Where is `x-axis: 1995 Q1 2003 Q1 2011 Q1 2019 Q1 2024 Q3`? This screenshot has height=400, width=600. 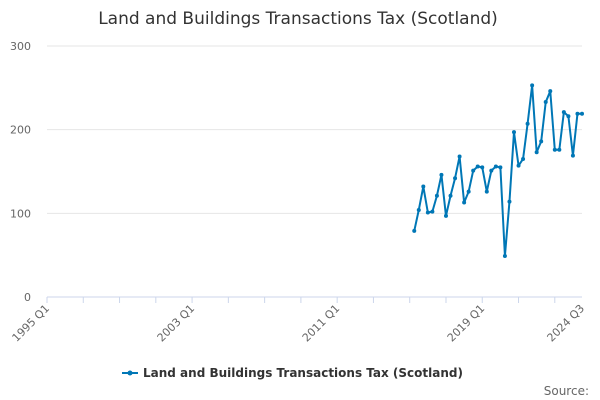 x-axis: 1995 Q1 2003 Q1 2011 Q1 2019 Q1 2024 Q3 is located at coordinates (299, 320).